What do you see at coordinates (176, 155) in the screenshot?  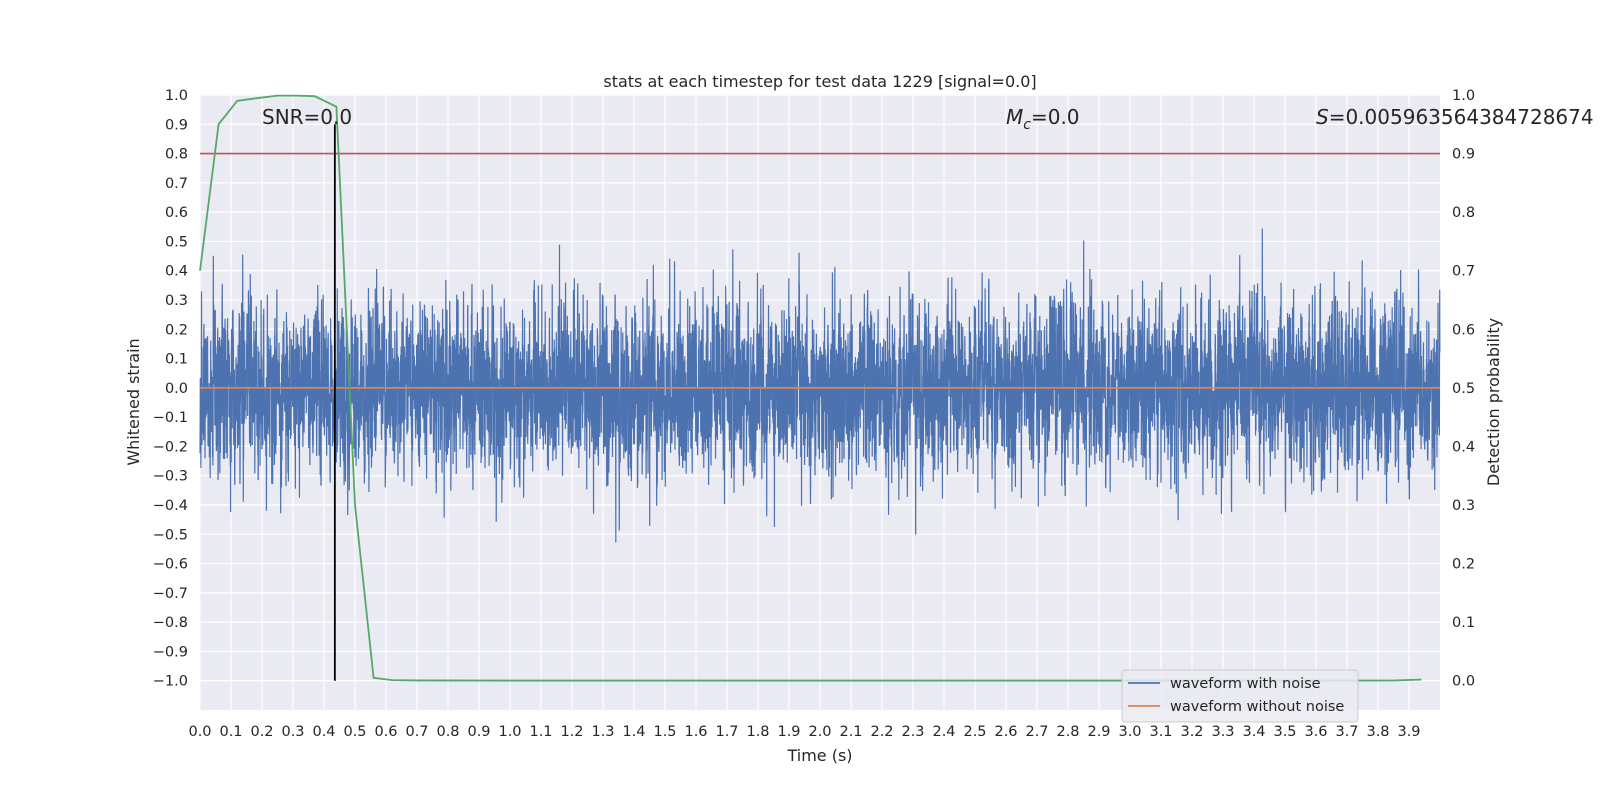 I see `y-tick-label: 0.8` at bounding box center [176, 155].